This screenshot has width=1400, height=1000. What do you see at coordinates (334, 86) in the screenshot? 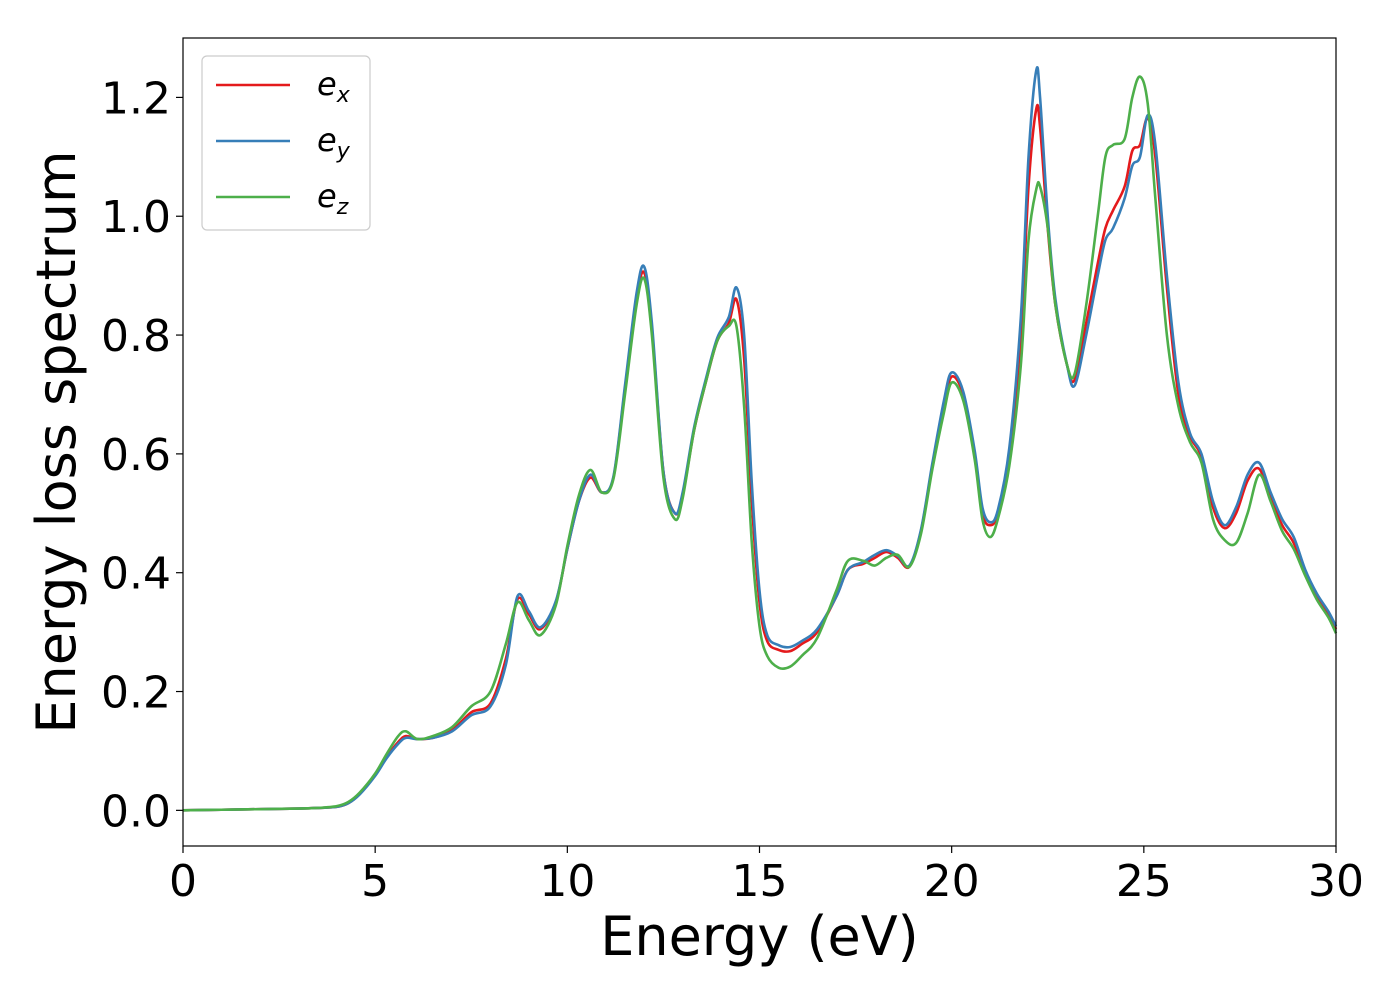
I see `legend-label-x: ex` at bounding box center [334, 86].